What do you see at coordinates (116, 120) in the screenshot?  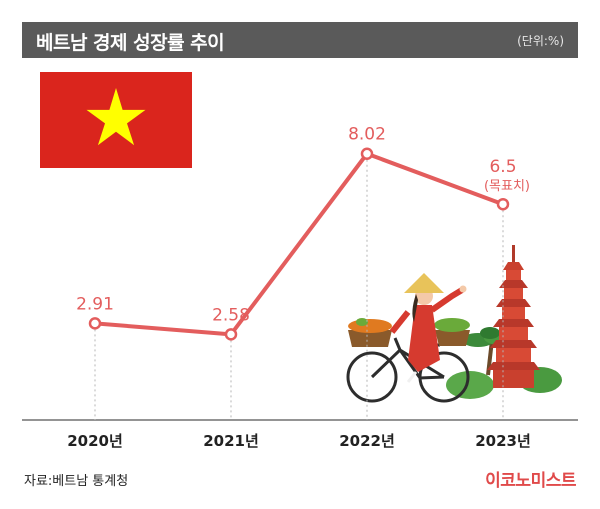 I see `vietnam-flag-icon` at bounding box center [116, 120].